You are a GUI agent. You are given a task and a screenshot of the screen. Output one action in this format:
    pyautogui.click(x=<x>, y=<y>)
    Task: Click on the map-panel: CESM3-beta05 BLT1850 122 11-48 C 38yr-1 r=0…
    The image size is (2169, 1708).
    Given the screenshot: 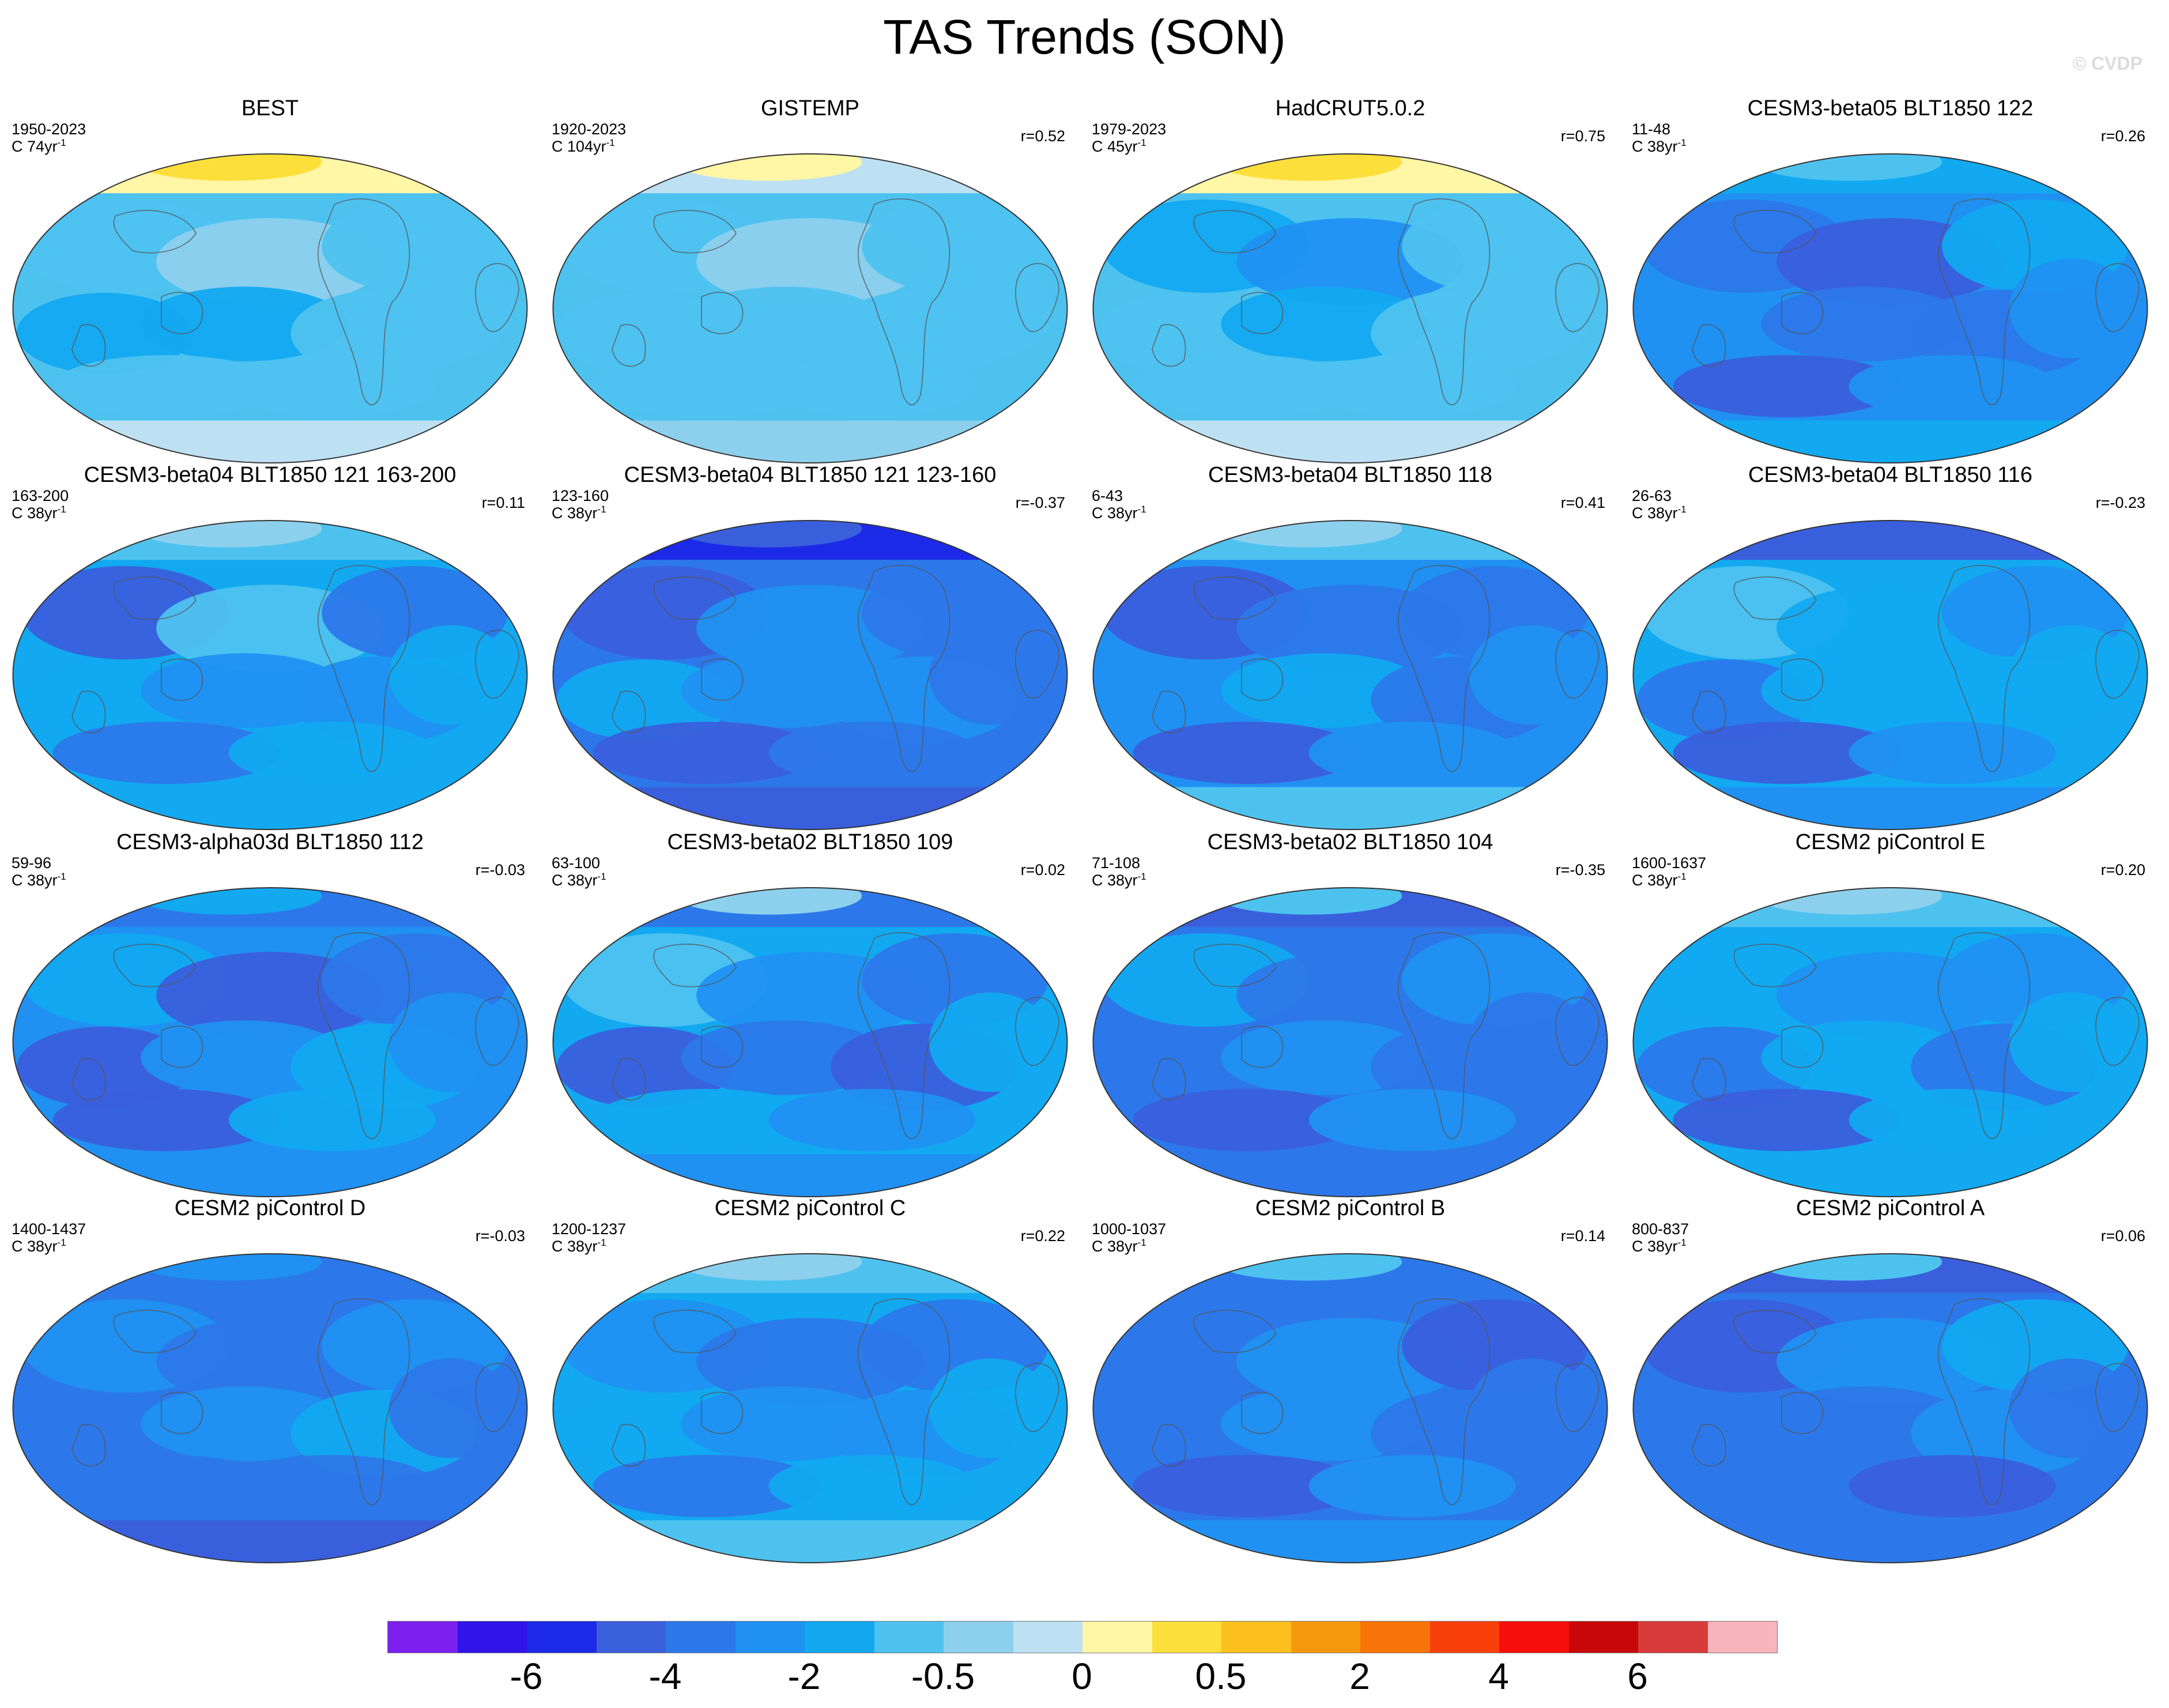 What is the action you would take?
    pyautogui.click(x=1890, y=279)
    